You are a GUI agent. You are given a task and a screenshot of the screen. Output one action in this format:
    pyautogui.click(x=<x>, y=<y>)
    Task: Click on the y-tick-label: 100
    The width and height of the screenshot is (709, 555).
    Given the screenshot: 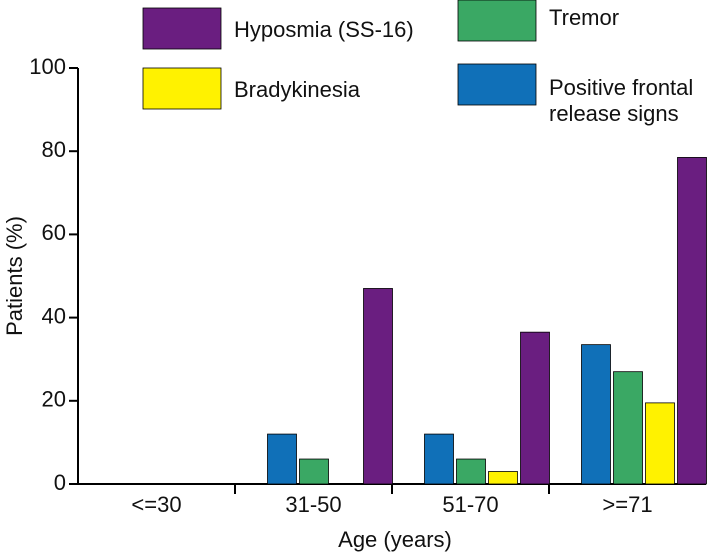 What is the action you would take?
    pyautogui.click(x=47, y=66)
    